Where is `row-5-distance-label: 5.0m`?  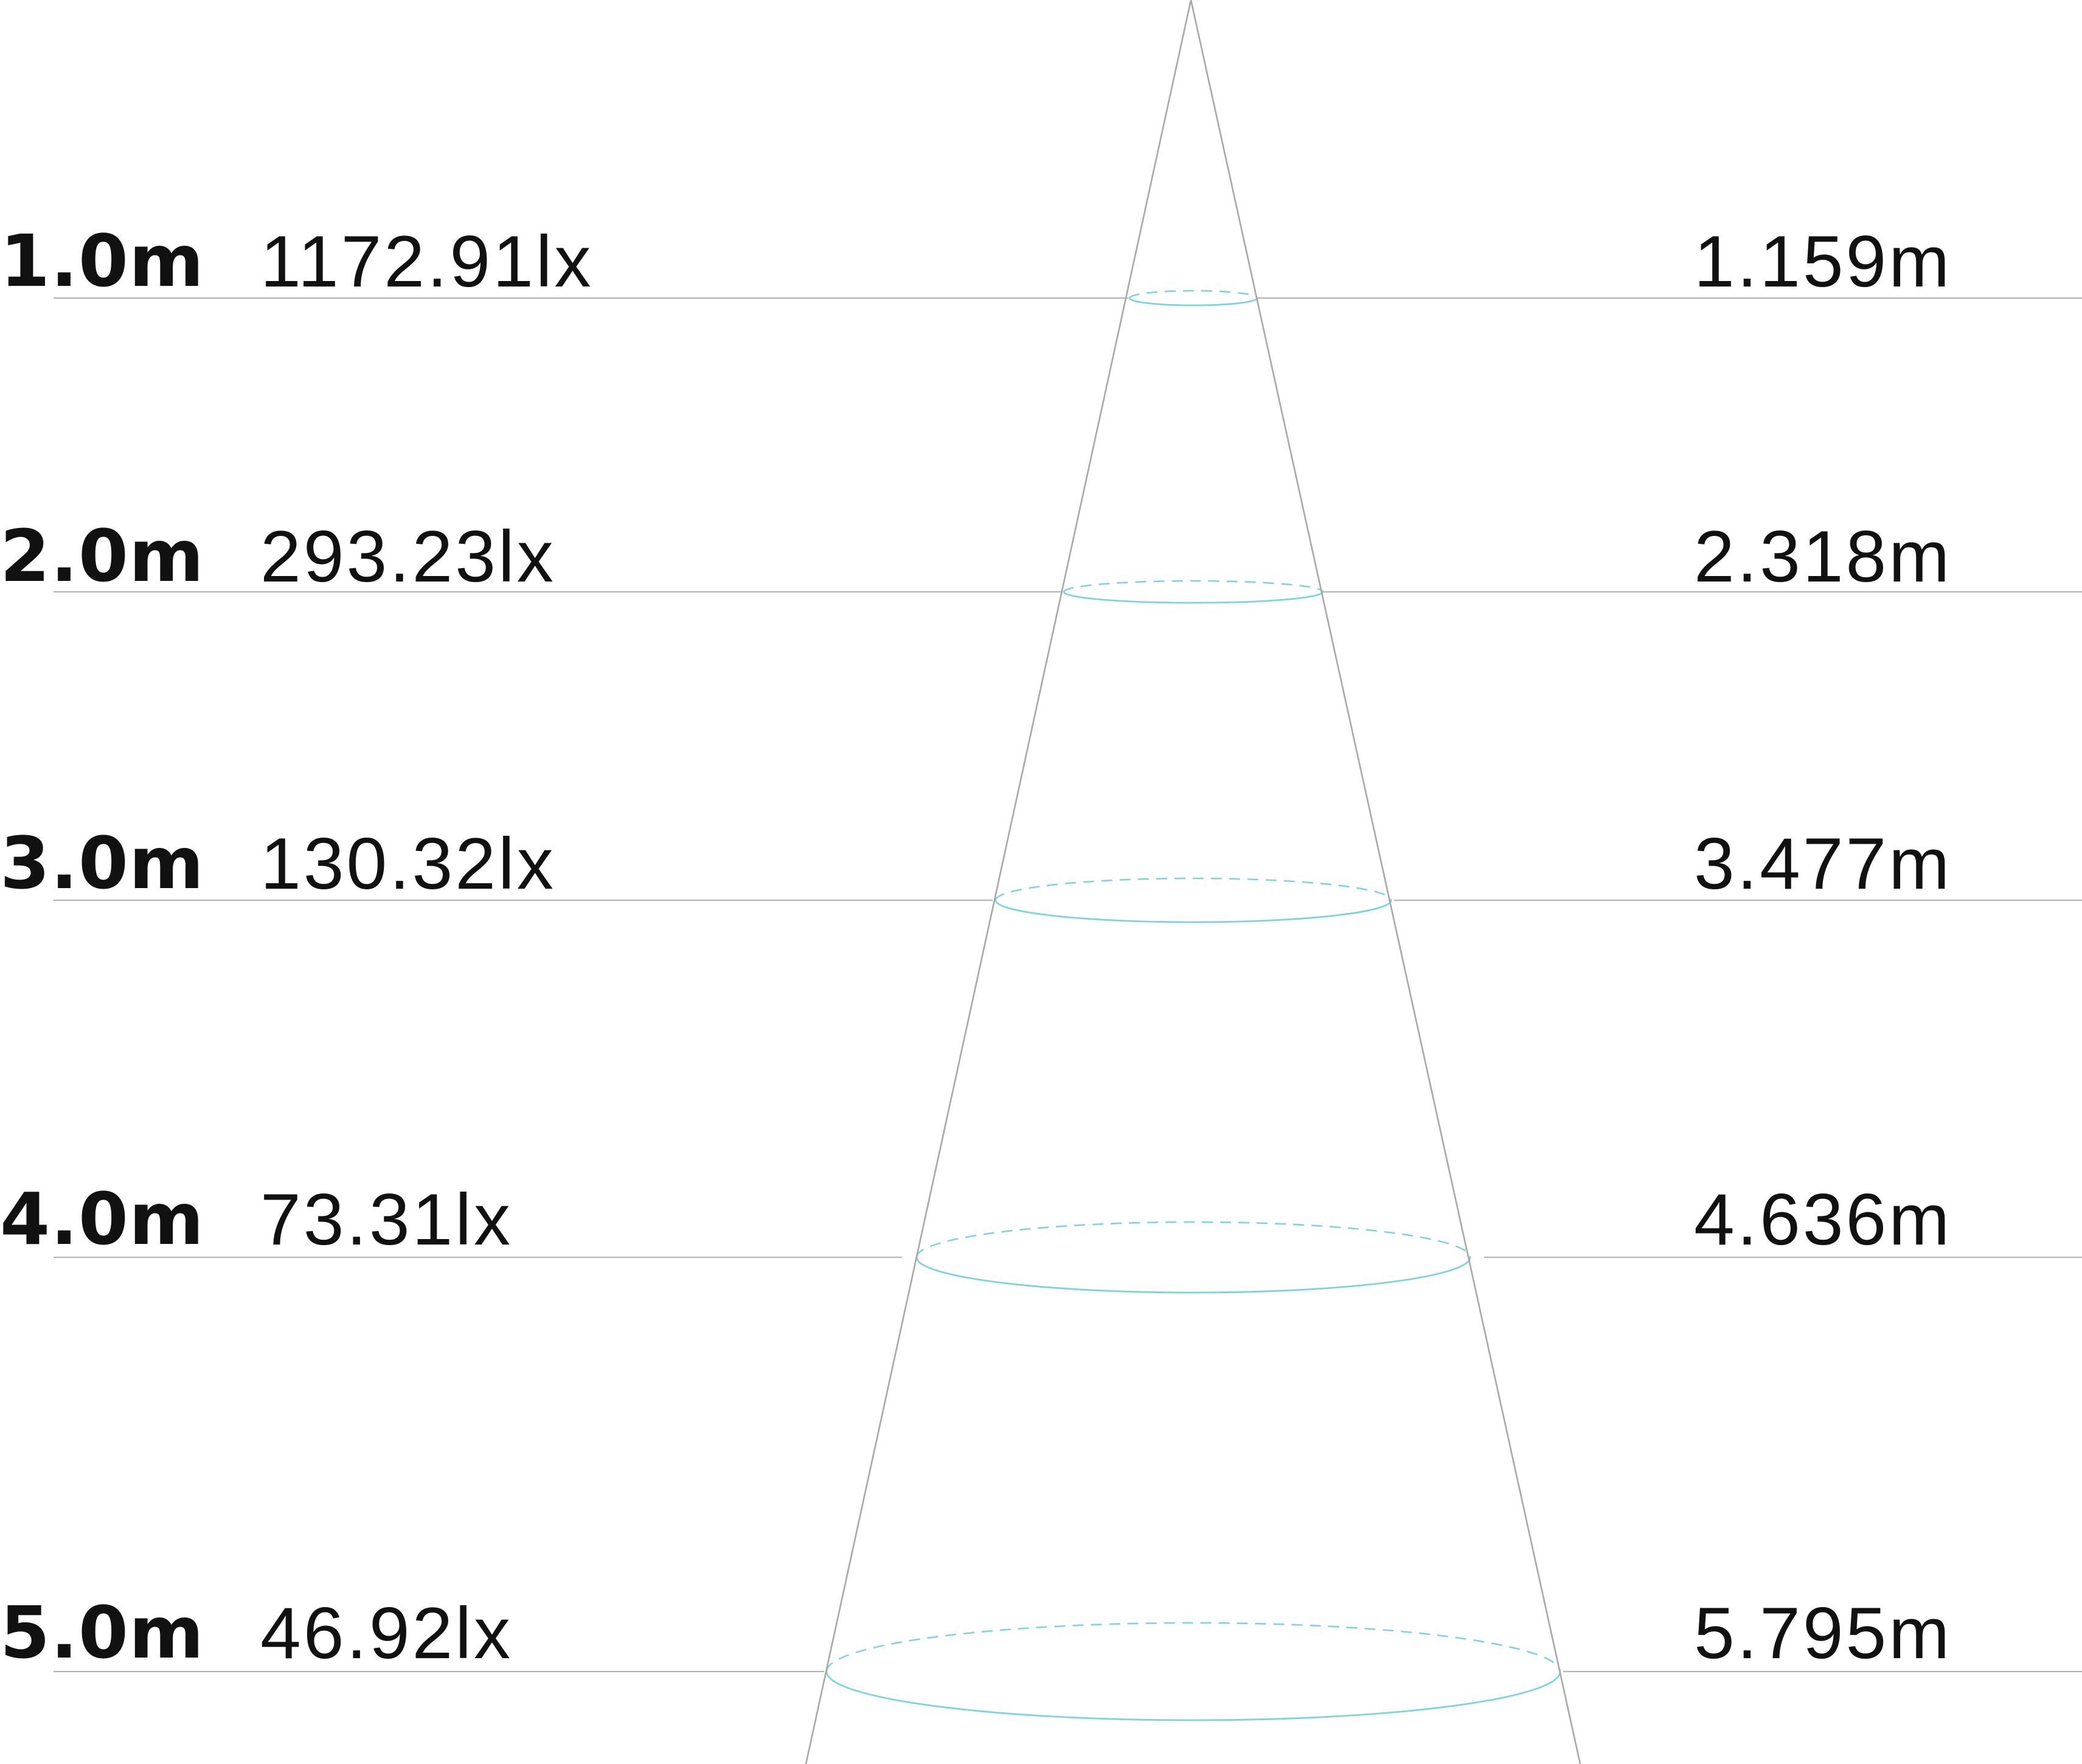
row-5-distance-label: 5.0m is located at coordinates (102, 1633).